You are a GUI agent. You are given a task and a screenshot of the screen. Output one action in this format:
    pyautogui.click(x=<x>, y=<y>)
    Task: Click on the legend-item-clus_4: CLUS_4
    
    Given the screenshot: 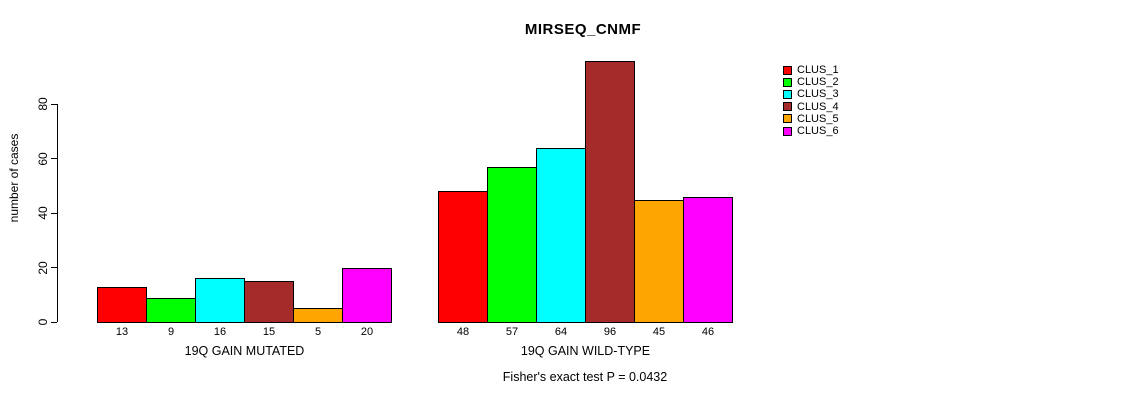 What is the action you would take?
    pyautogui.click(x=811, y=107)
    